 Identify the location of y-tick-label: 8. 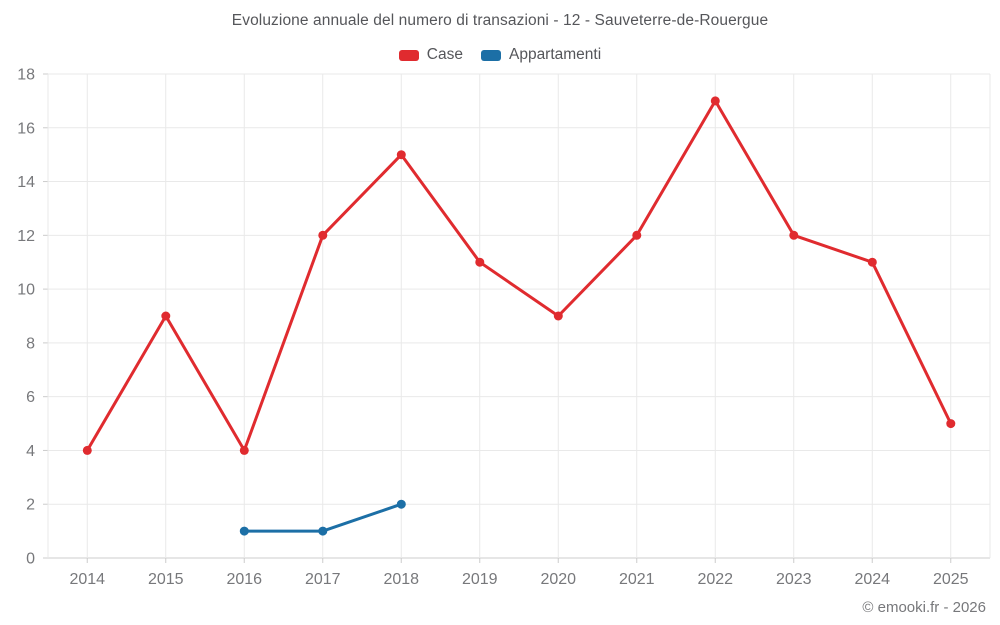
(30, 343).